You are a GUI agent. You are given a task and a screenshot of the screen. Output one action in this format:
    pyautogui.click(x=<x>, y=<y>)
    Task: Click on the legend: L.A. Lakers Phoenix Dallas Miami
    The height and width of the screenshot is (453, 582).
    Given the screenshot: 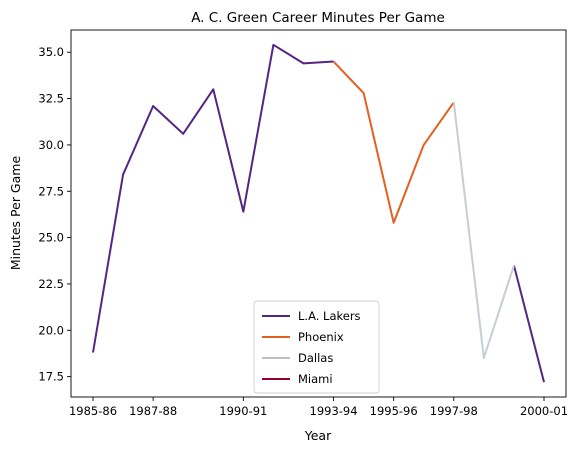 What is the action you would take?
    pyautogui.click(x=316, y=347)
    